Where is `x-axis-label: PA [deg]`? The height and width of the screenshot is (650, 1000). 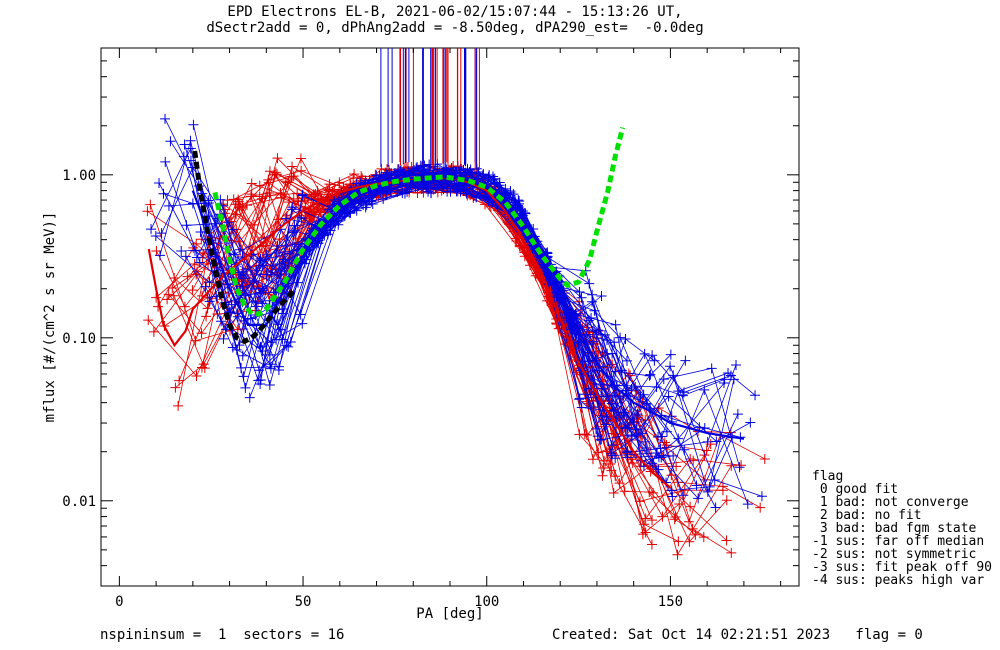 x-axis-label: PA [deg] is located at coordinates (449, 614).